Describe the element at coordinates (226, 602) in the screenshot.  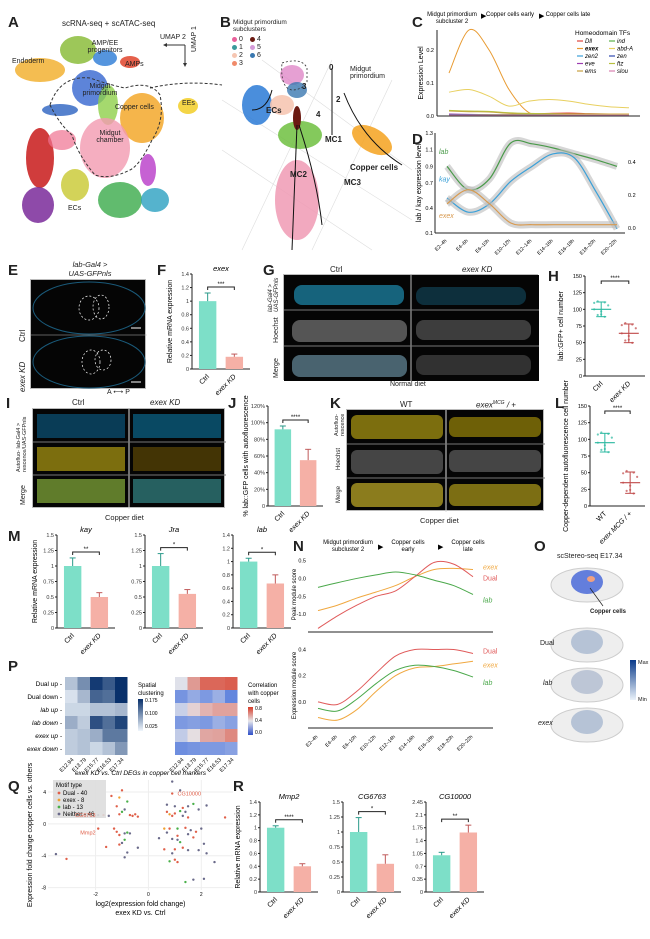
I see `y-tick-label: 0.4` at that location.